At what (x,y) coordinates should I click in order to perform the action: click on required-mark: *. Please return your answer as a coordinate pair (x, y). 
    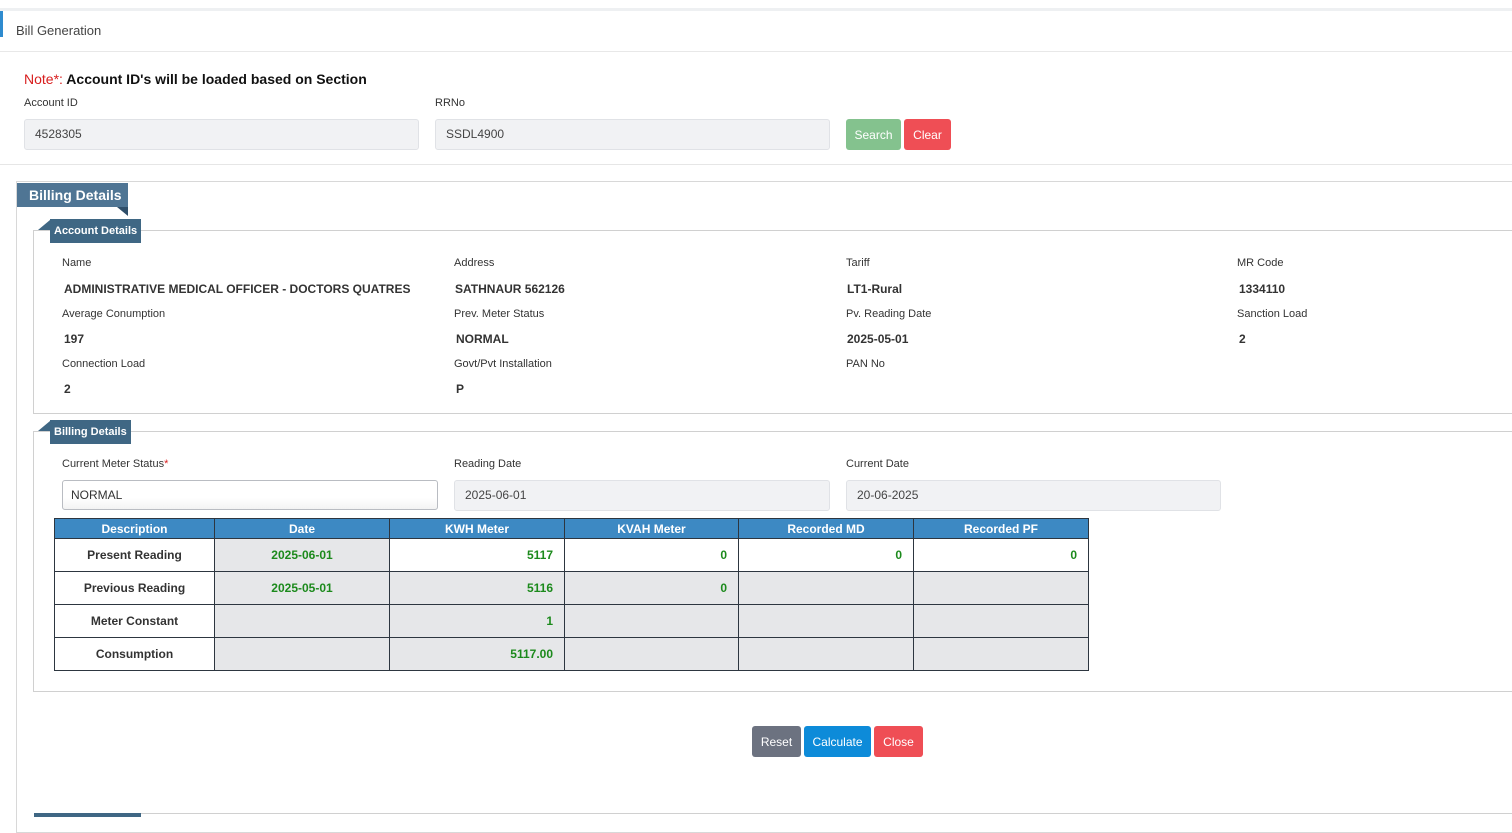
    Looking at the image, I should click on (166, 464).